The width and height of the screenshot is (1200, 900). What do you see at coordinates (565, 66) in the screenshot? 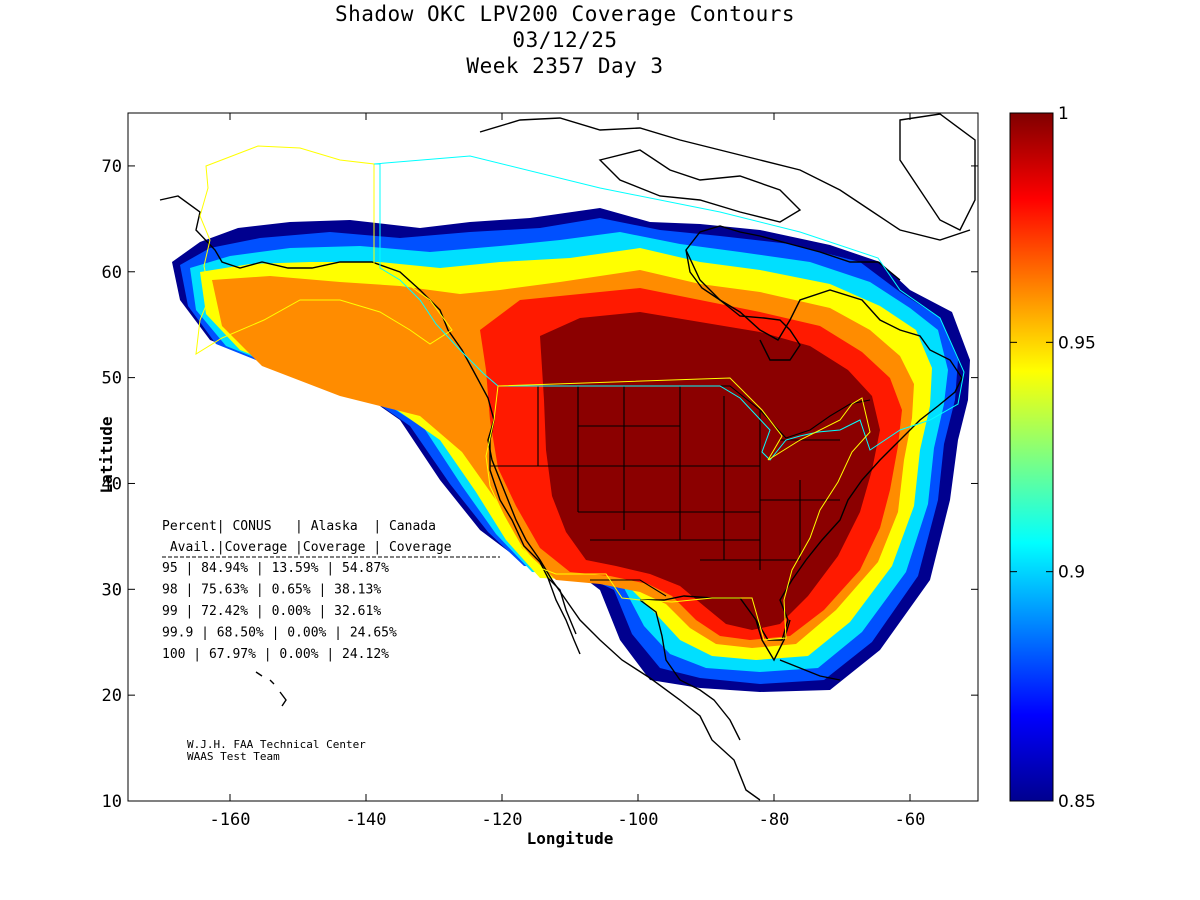
I see `title-line-3: Week 2357 Day 3` at bounding box center [565, 66].